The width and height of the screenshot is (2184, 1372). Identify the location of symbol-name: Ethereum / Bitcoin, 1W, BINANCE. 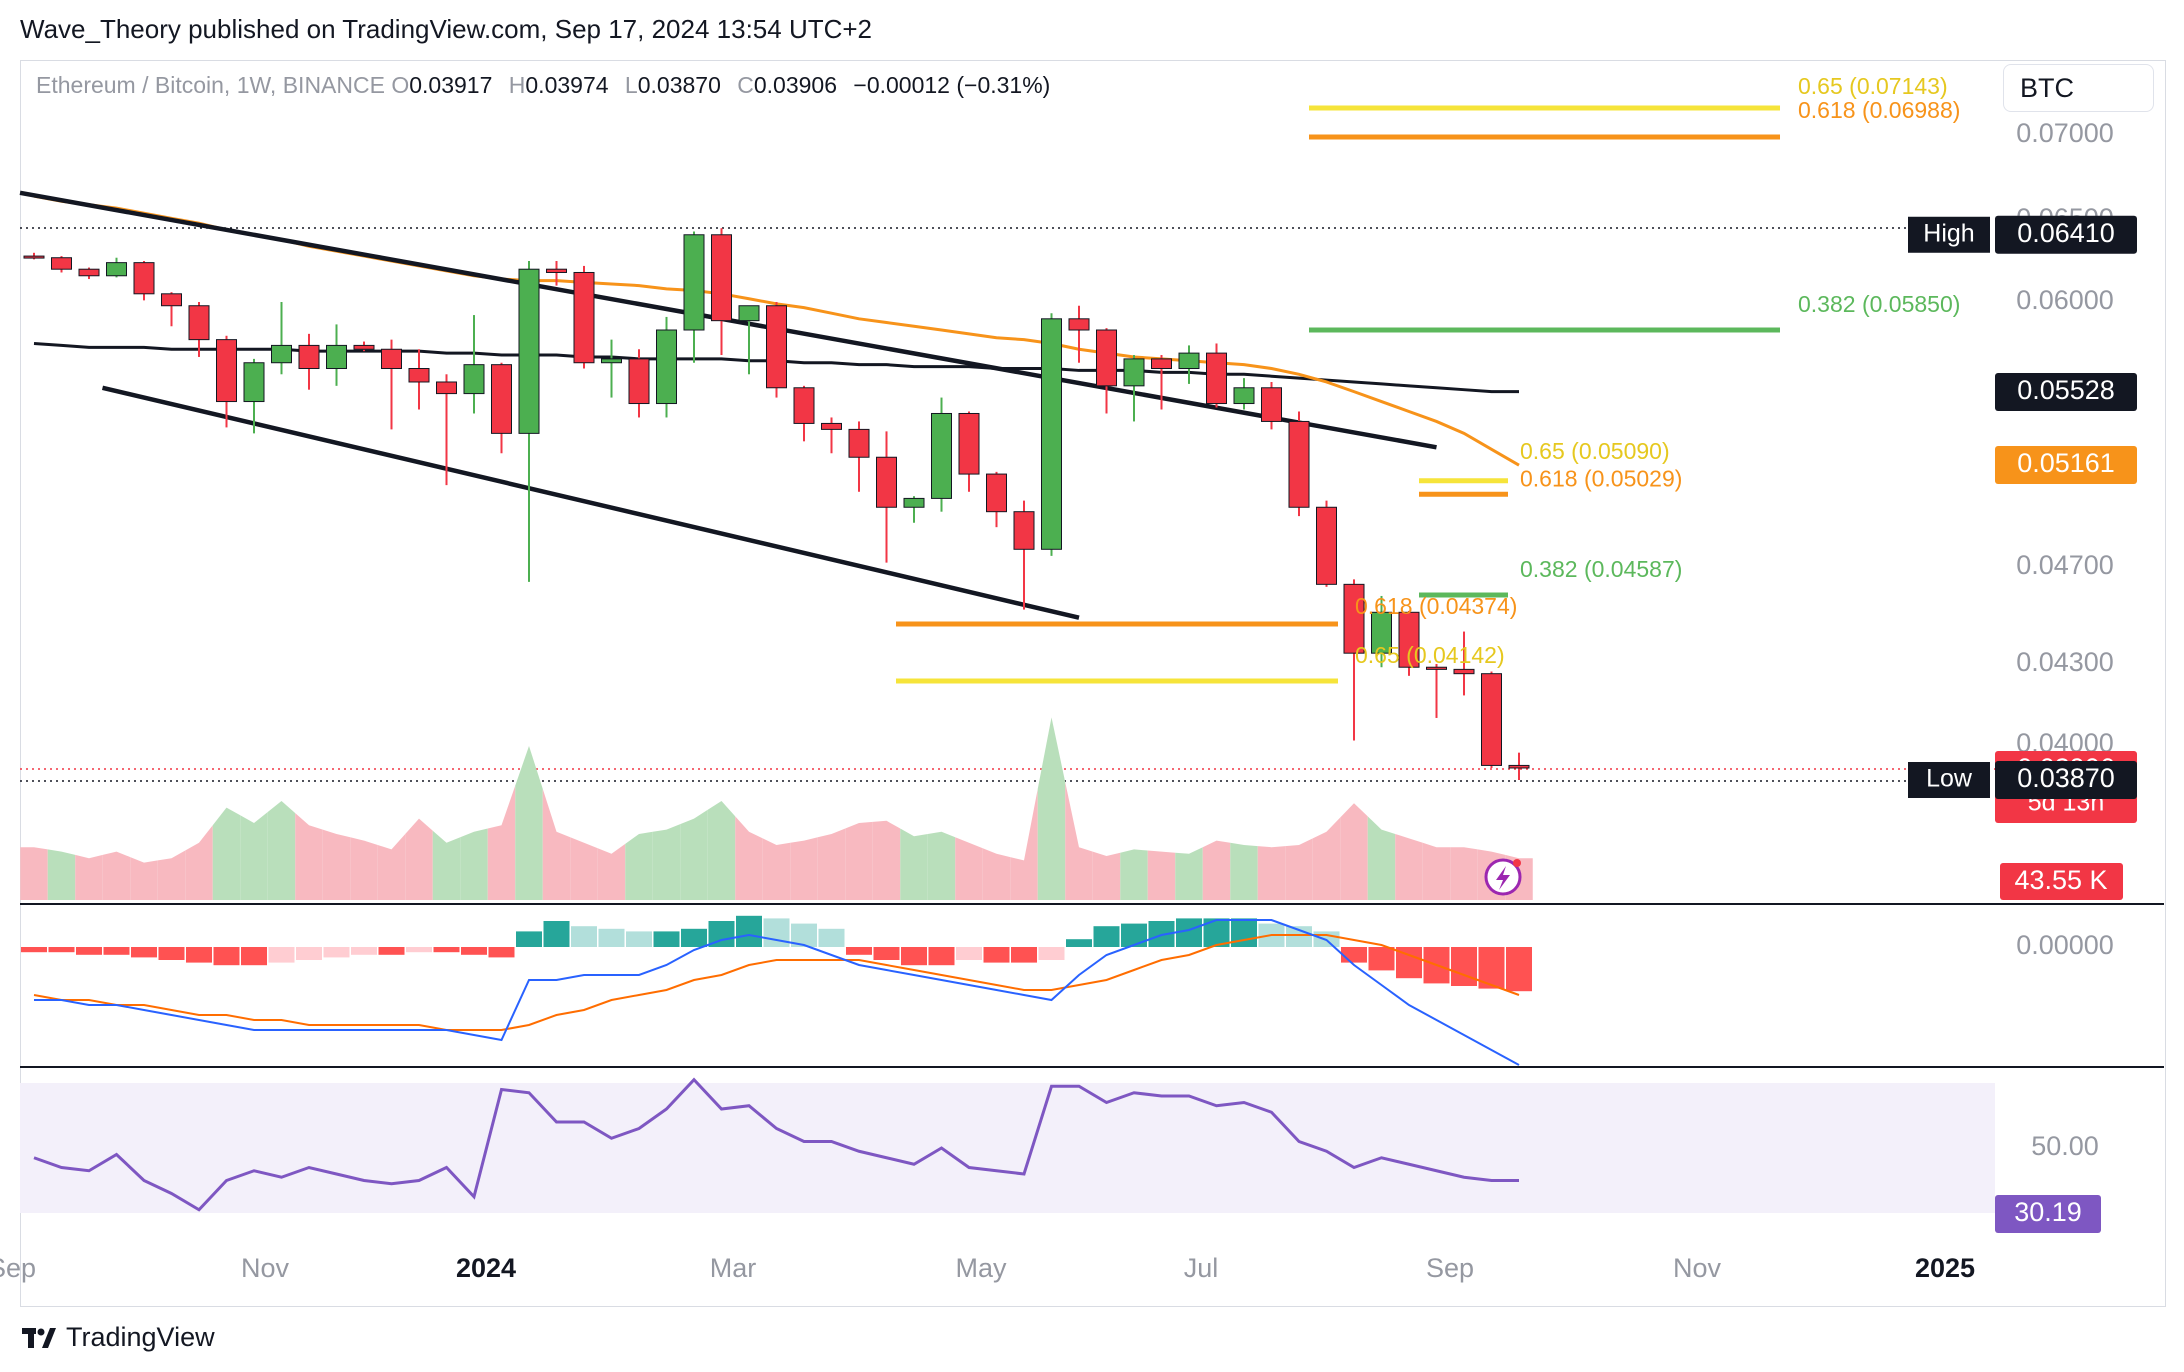
(210, 85).